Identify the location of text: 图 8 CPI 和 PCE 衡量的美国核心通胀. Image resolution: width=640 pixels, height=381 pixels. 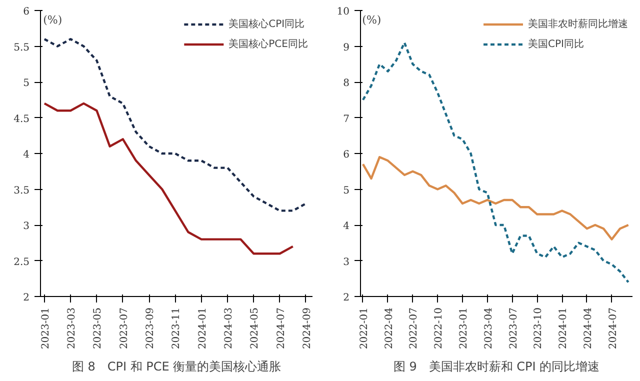
(177, 367).